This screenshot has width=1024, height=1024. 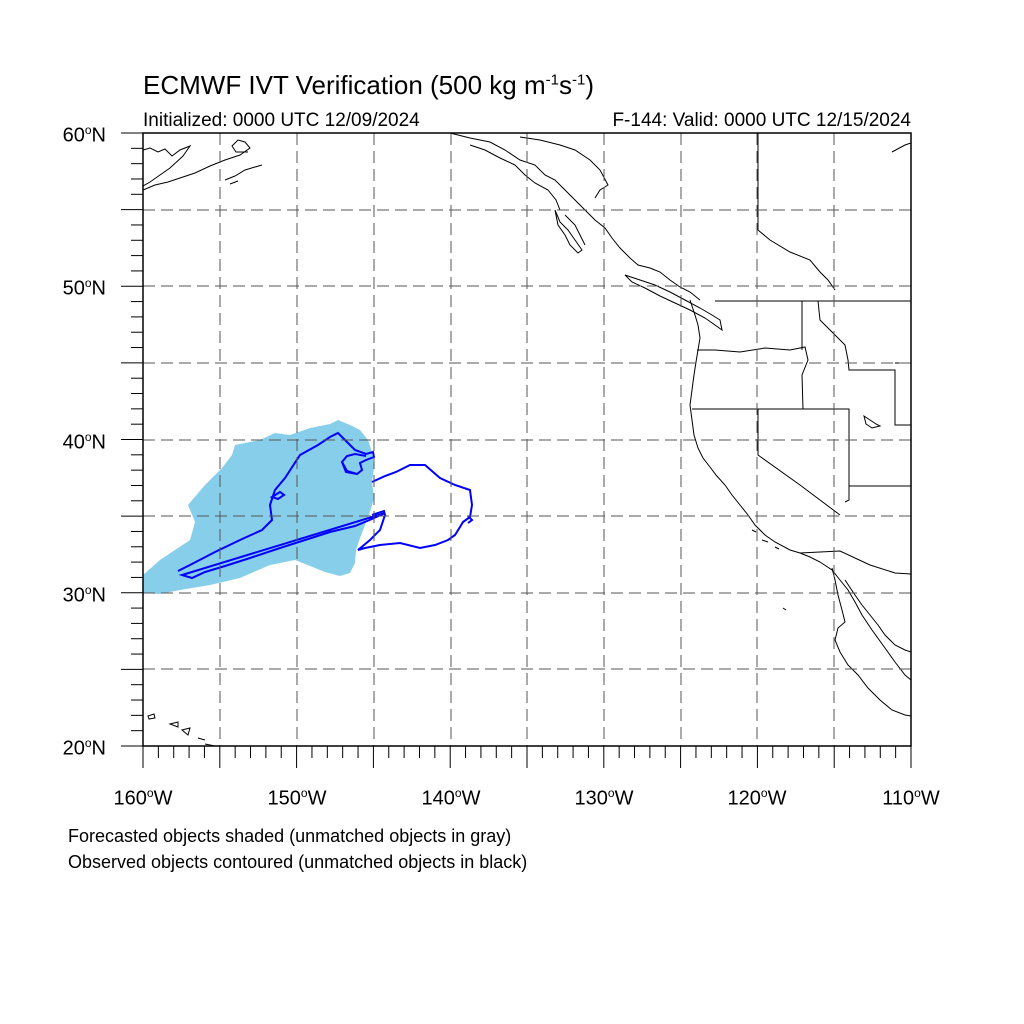 What do you see at coordinates (415, 507) in the screenshot?
I see `observed-contour-east` at bounding box center [415, 507].